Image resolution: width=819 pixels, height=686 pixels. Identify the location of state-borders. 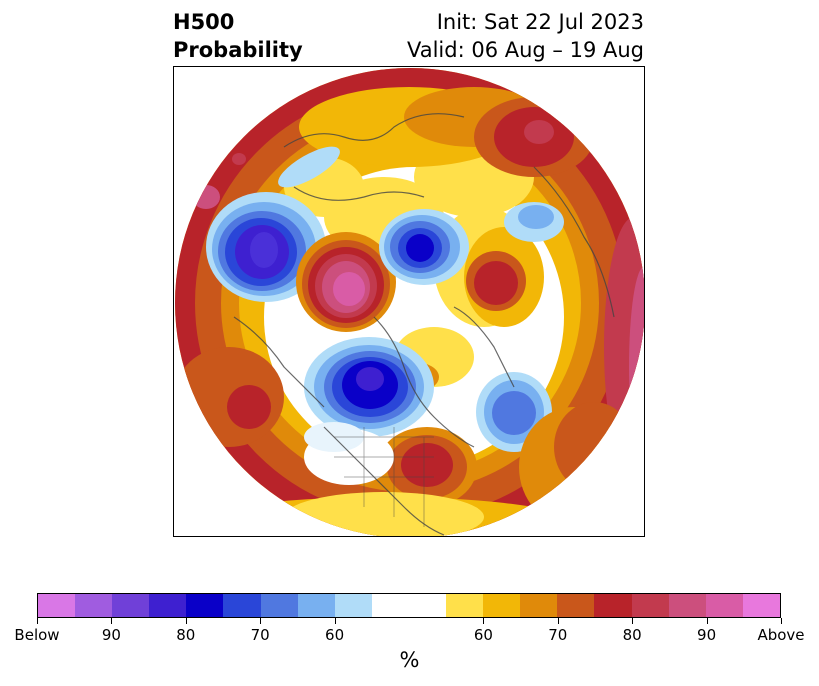
(384, 477).